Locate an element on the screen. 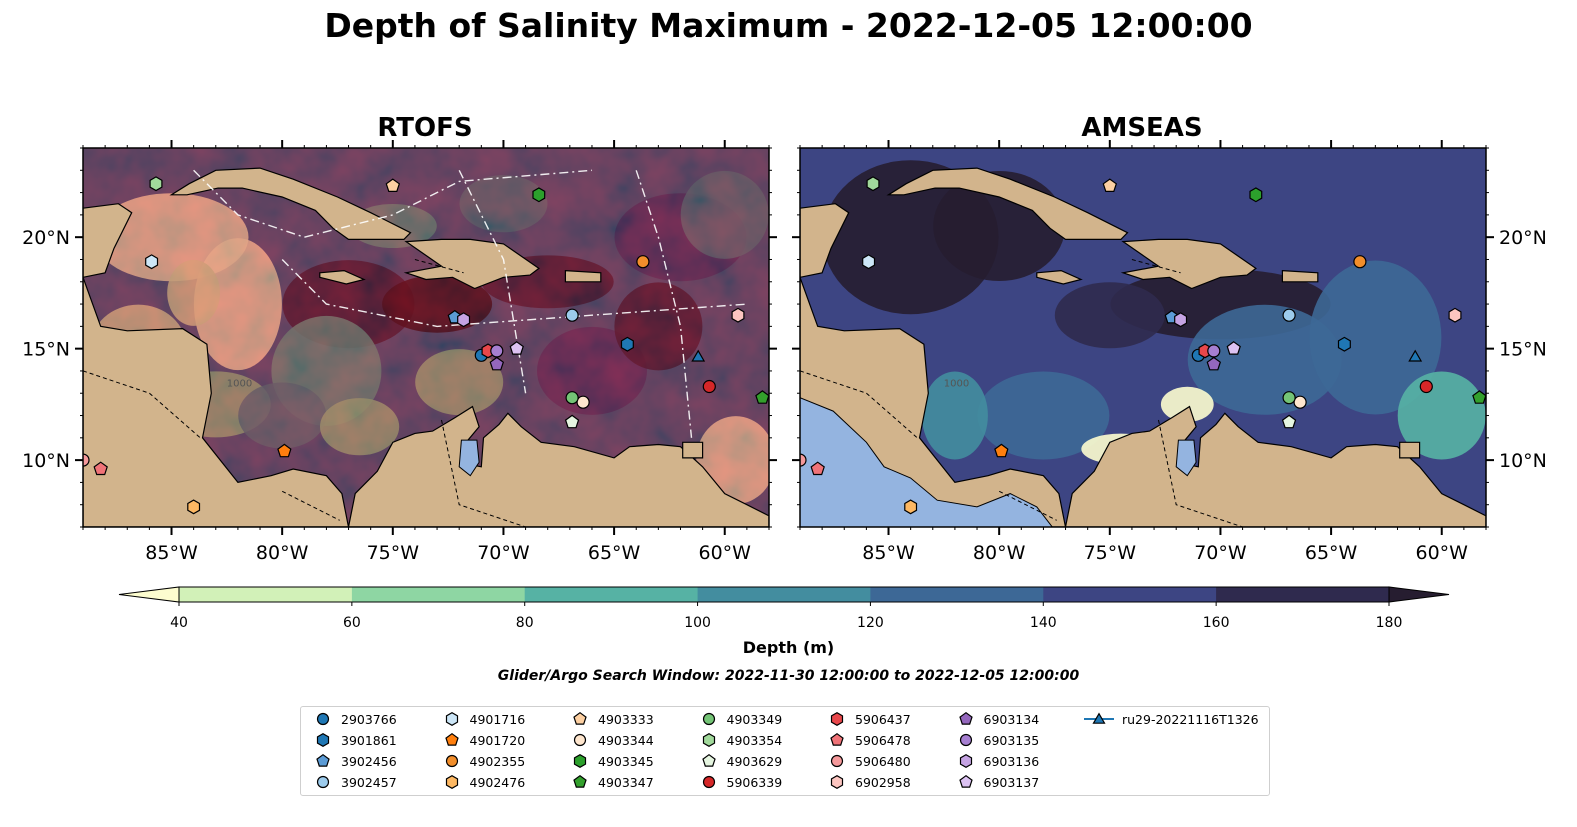  legend-label: 4902355 is located at coordinates (497, 761).